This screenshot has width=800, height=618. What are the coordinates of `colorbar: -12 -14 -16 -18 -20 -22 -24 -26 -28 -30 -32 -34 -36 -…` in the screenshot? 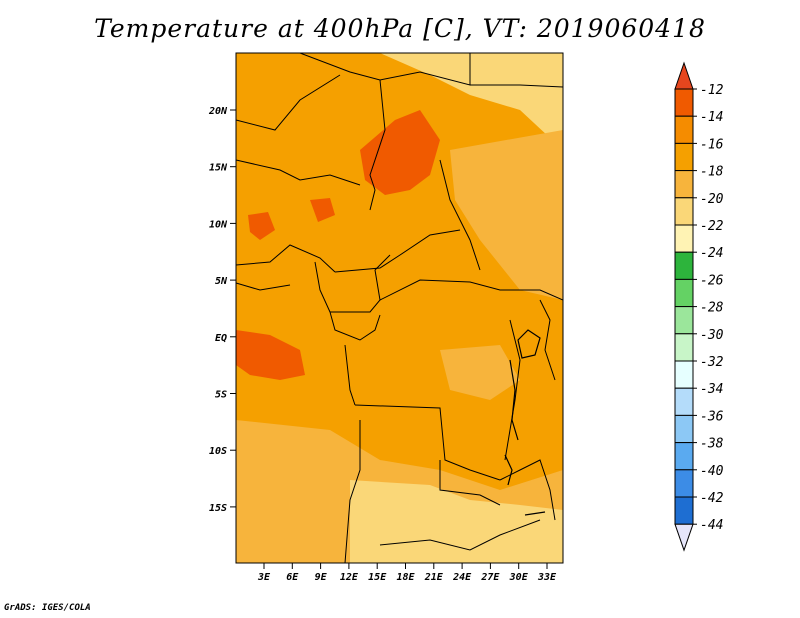 It's located at (699, 306).